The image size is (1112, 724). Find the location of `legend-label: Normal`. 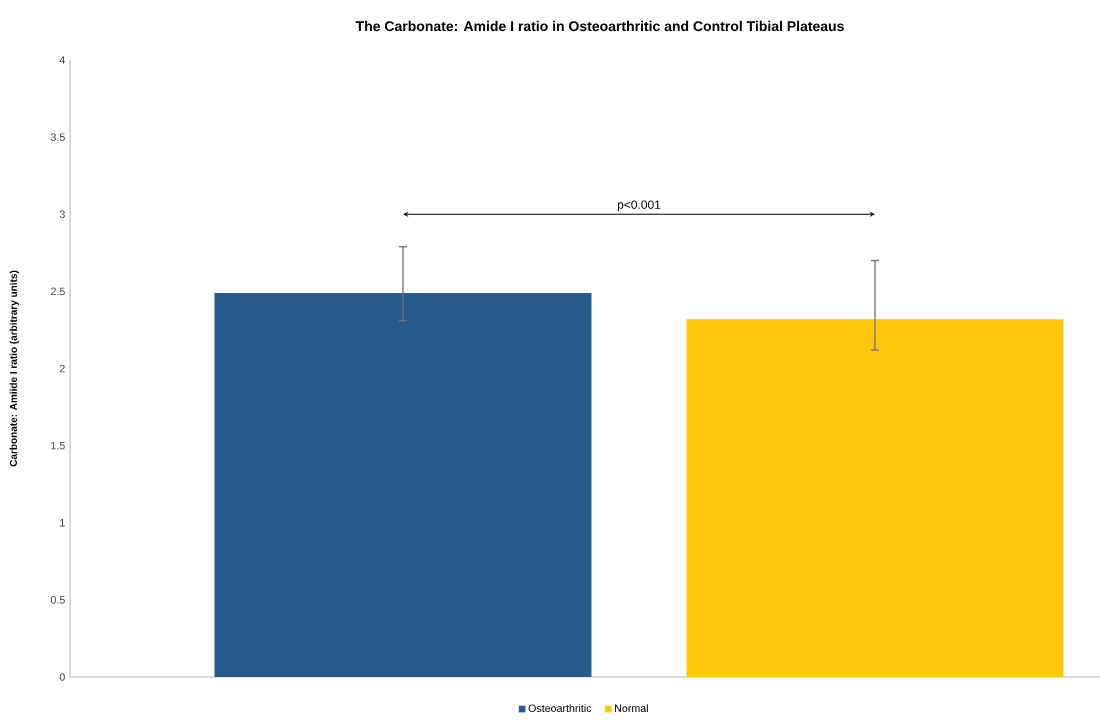

legend-label: Normal is located at coordinates (631, 708).